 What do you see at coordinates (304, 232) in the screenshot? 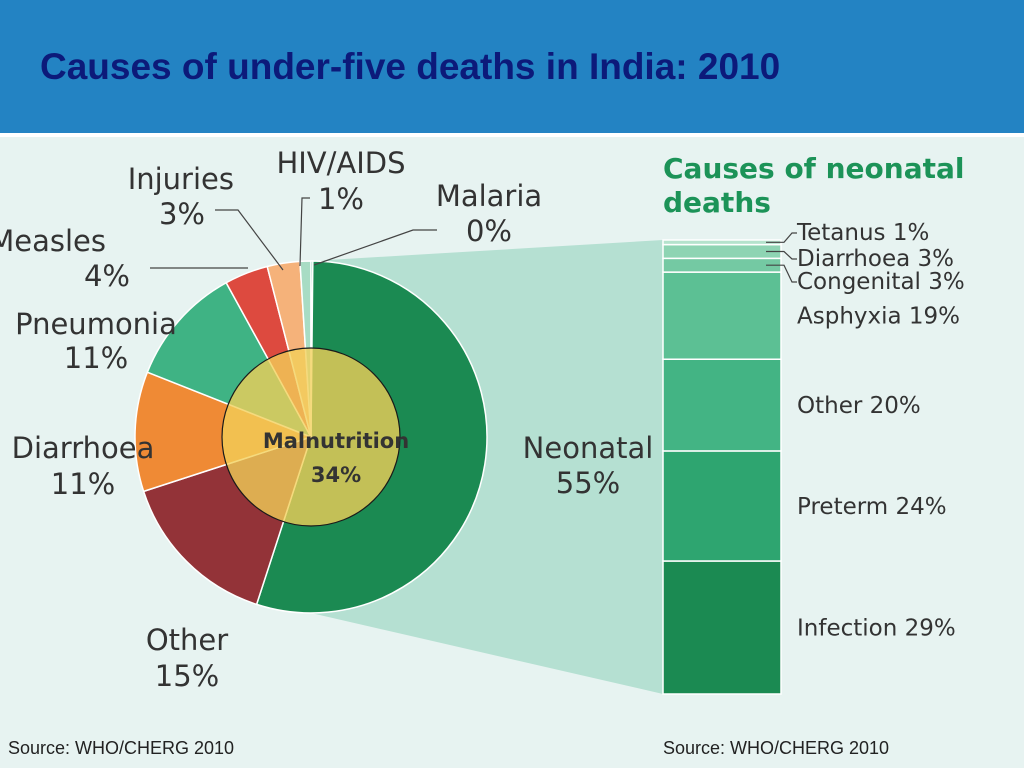
I see `leader-line-hiv-aids` at bounding box center [304, 232].